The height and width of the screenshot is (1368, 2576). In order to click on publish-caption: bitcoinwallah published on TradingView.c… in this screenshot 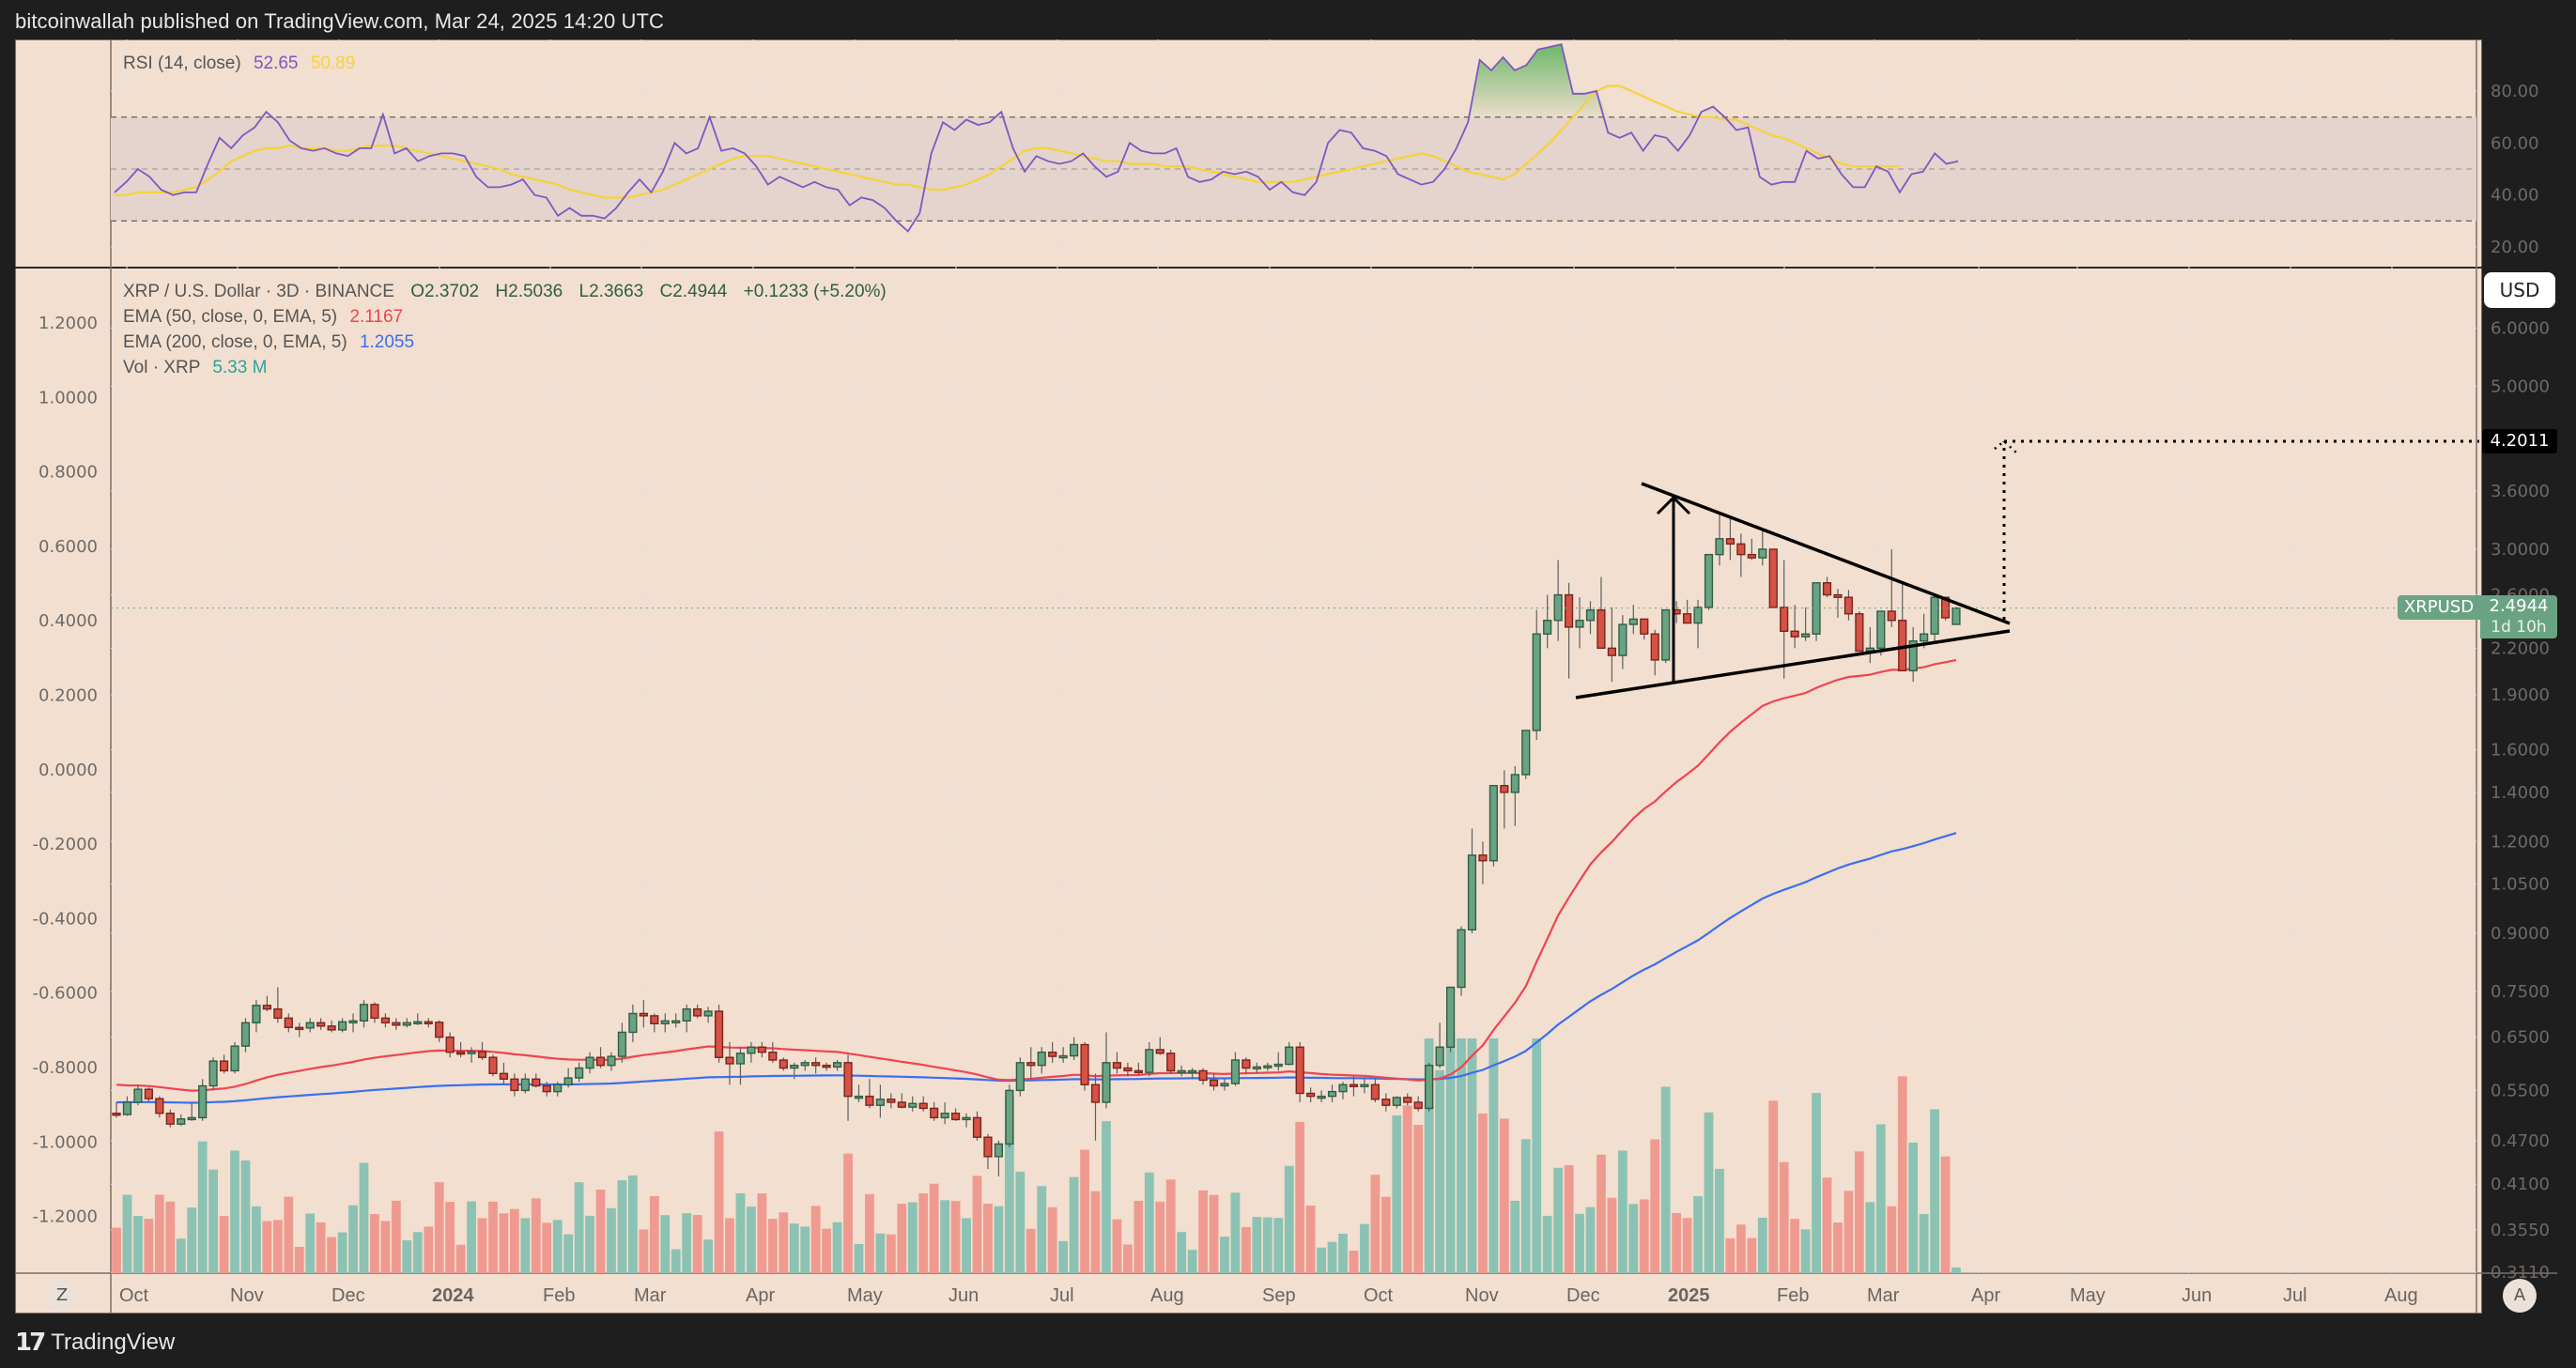, I will do `click(340, 21)`.